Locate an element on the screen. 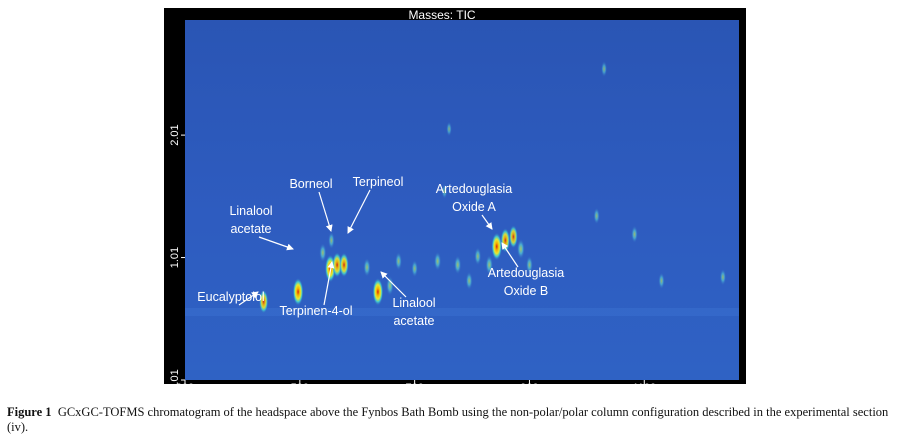 The image size is (913, 440). annotation-label-0-line-0: Eucalyptolol is located at coordinates (230, 297).